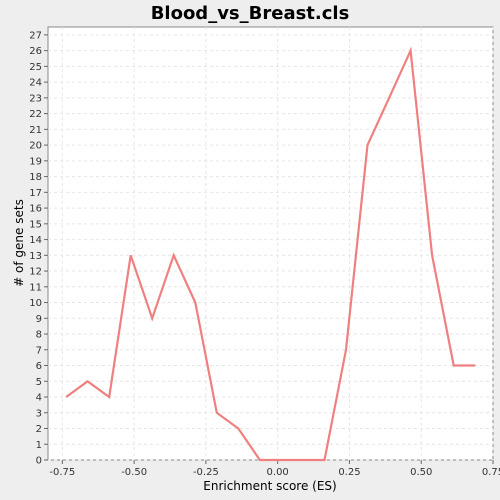  Describe the element at coordinates (39, 350) in the screenshot. I see `y-tick-label: 7` at that location.